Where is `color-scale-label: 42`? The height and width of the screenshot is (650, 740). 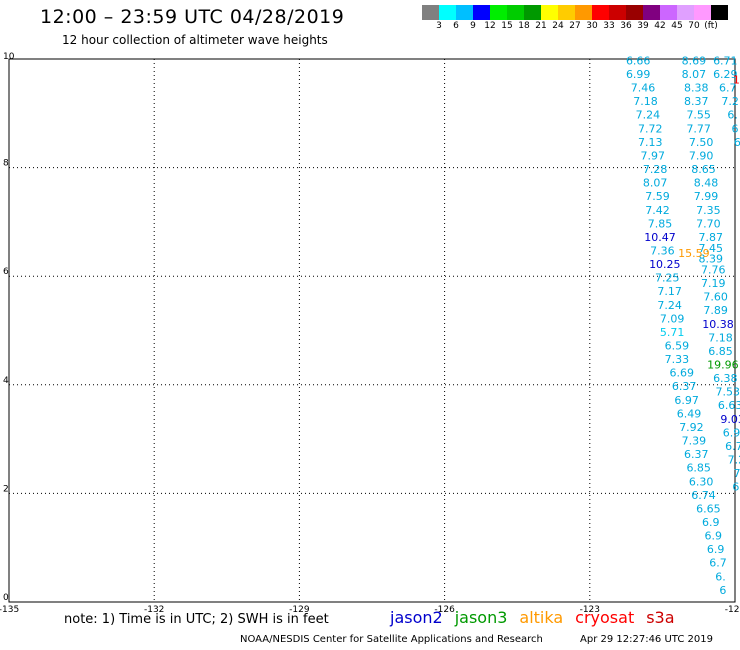 color-scale-label: 42 is located at coordinates (660, 26).